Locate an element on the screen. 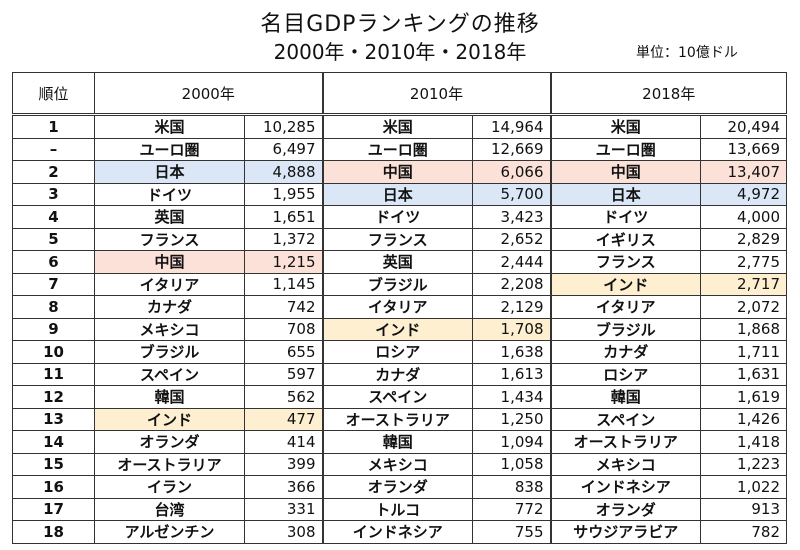  country-2018: スペイン is located at coordinates (625, 419).